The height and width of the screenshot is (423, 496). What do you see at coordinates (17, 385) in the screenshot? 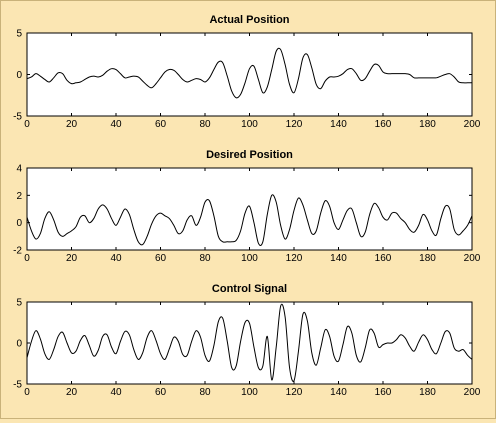
I see `chart-3-ytick-label: -5` at bounding box center [17, 385].